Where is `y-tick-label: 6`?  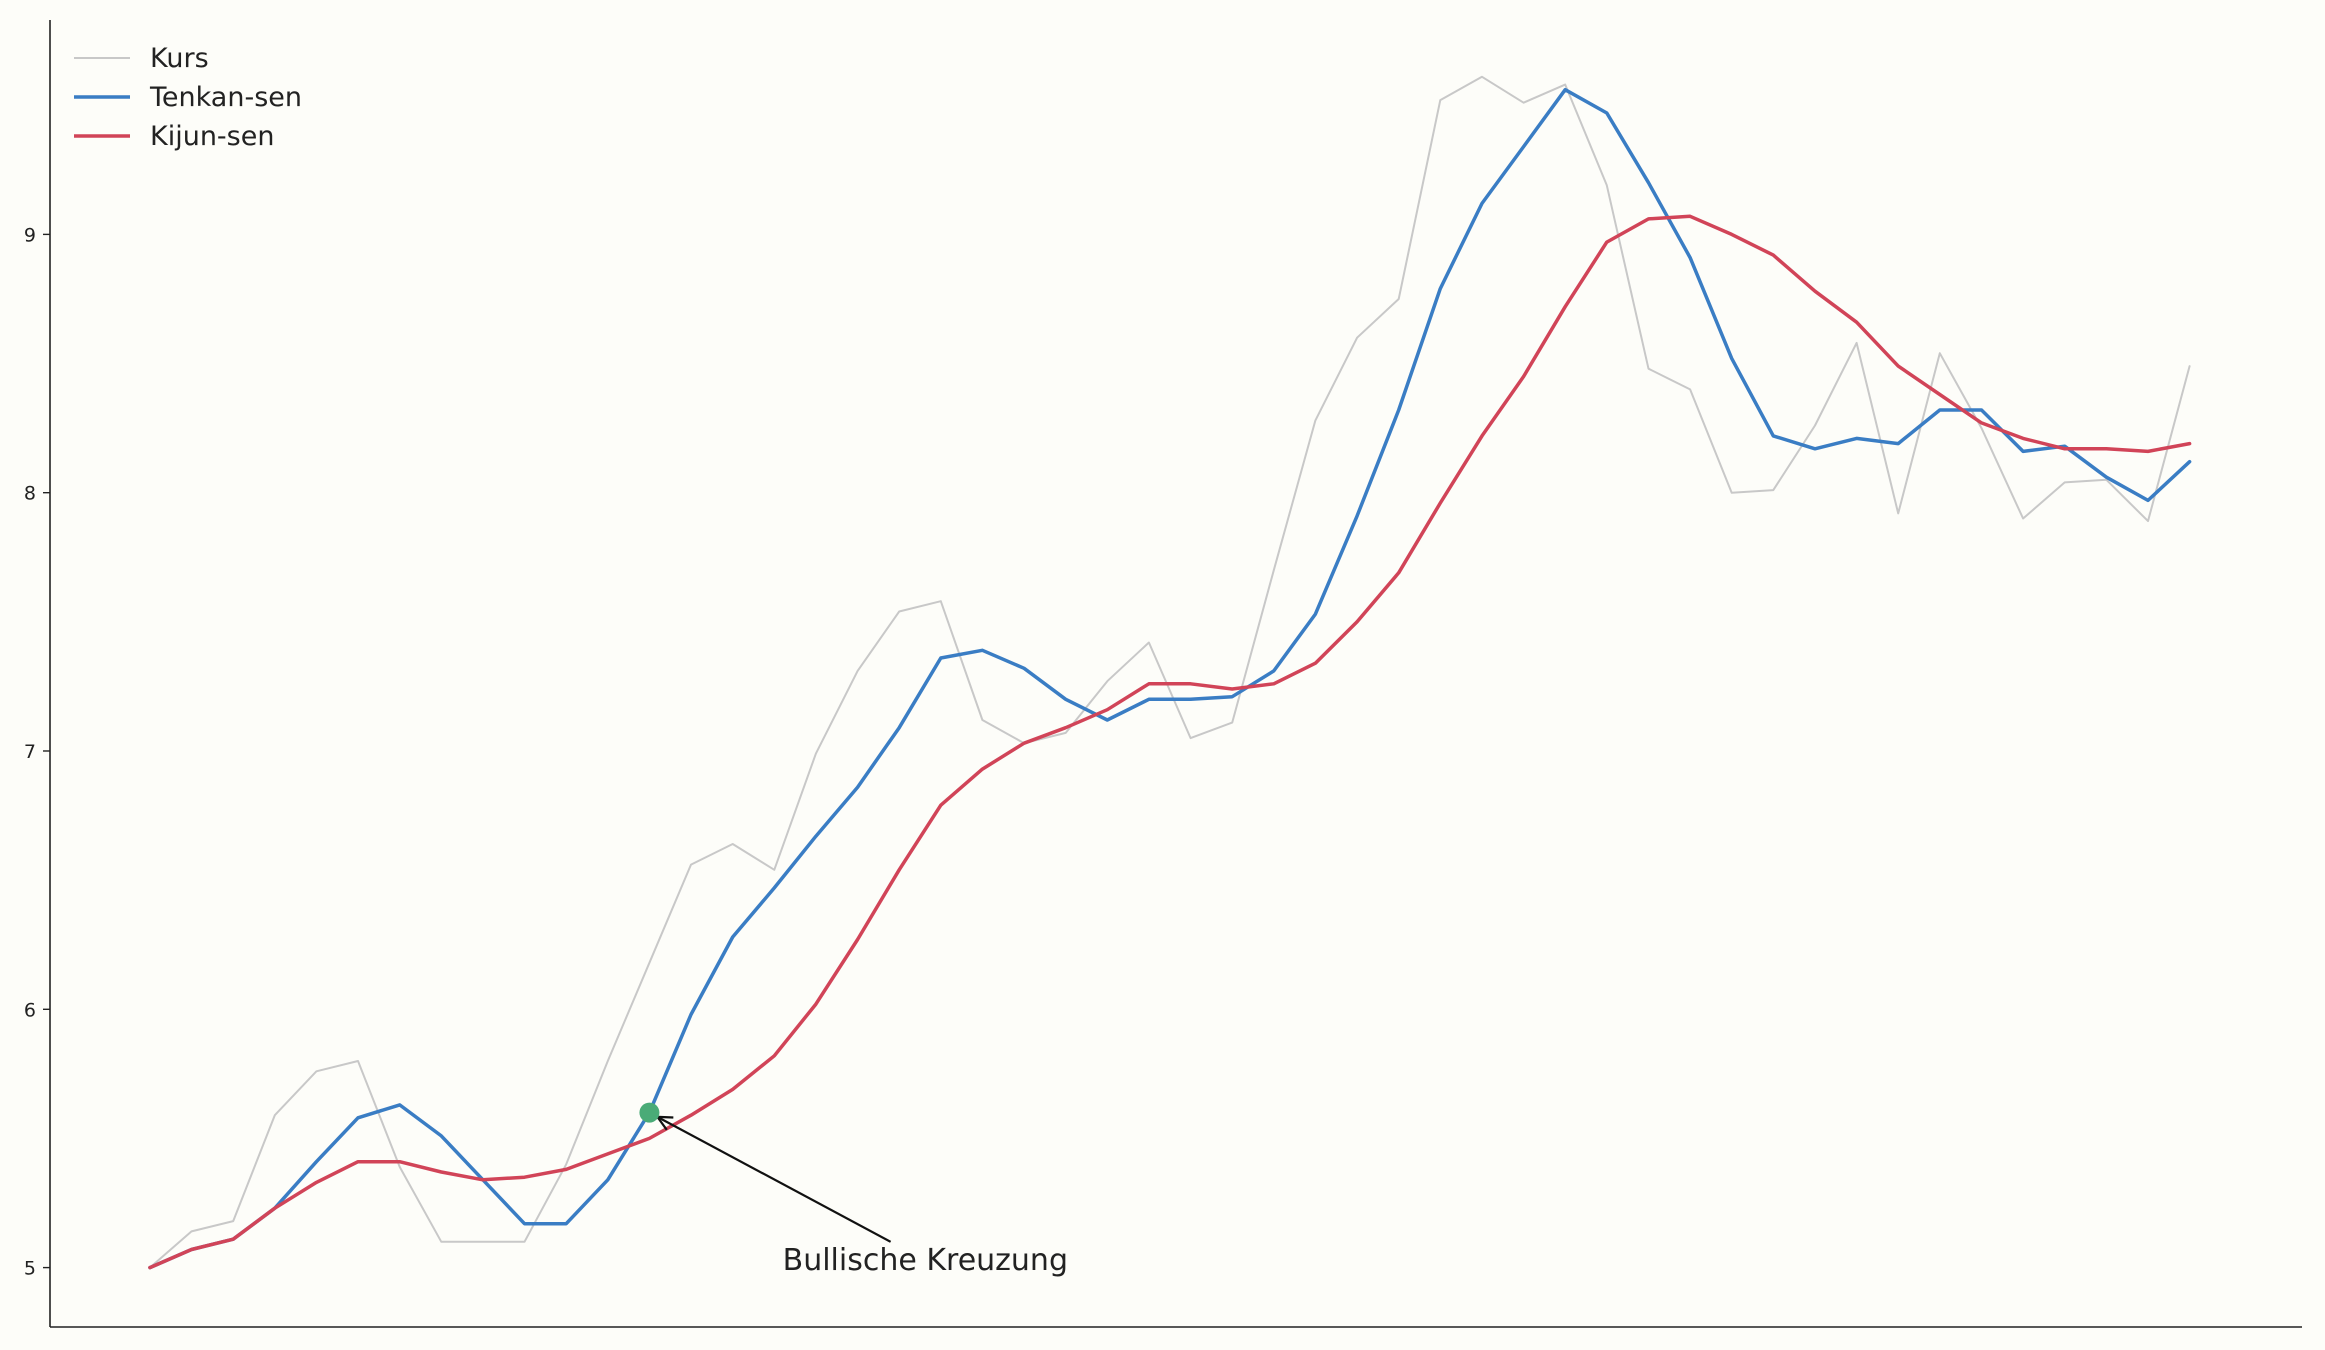 y-tick-label: 6 is located at coordinates (30, 1010).